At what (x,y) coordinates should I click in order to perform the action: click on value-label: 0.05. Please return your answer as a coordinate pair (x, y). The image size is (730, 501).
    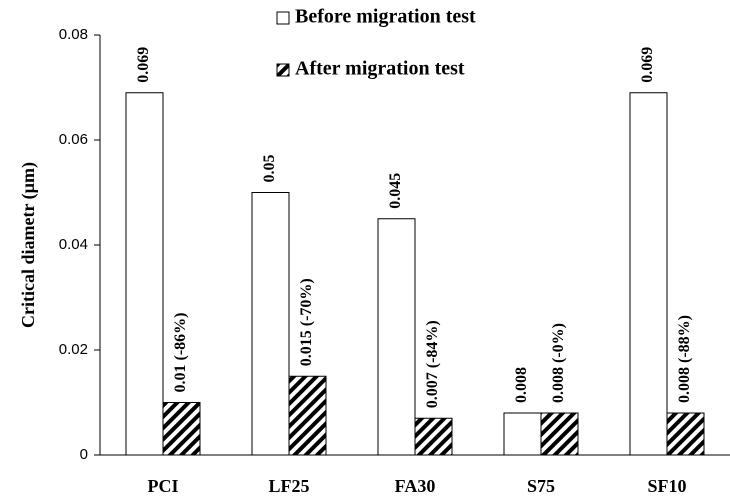
    Looking at the image, I should click on (269, 169).